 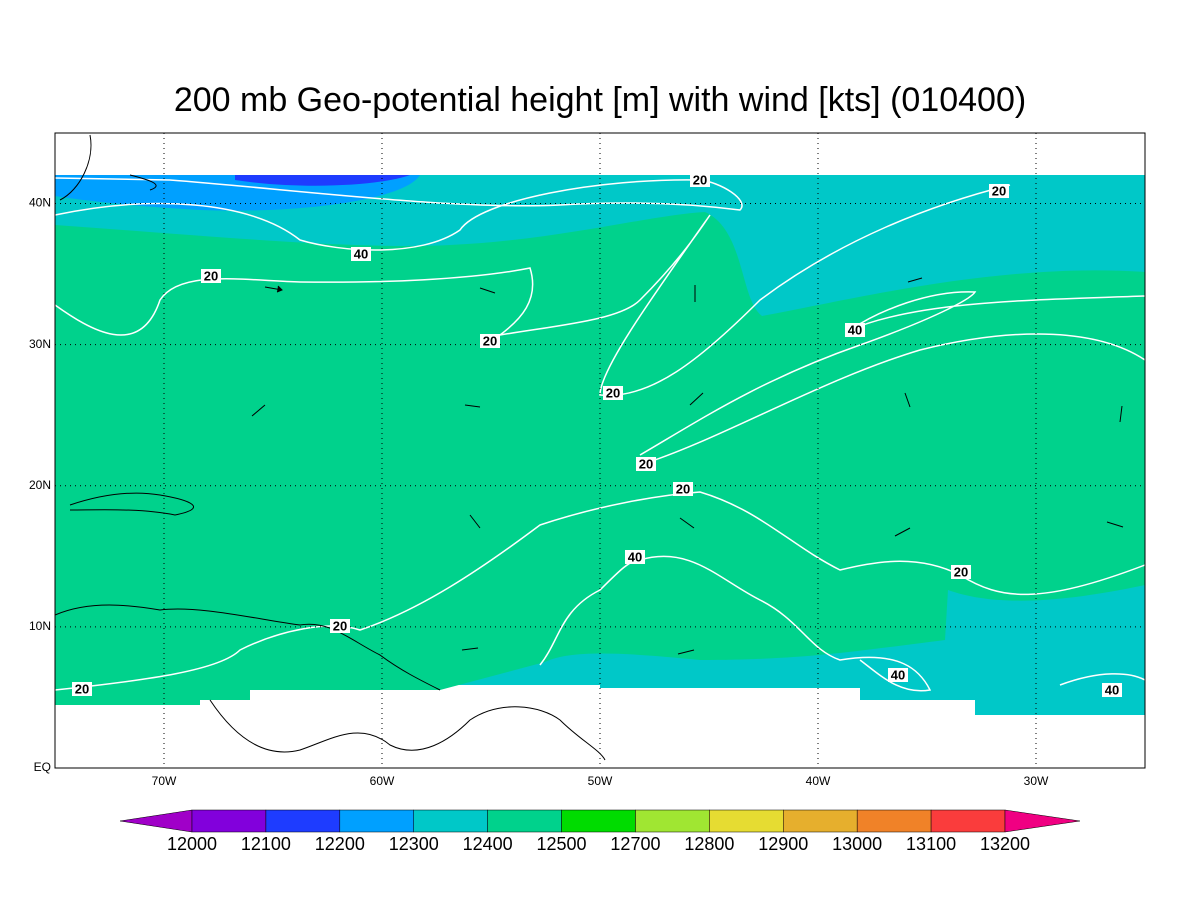 I want to click on colorbar-label: 12000, so click(x=192, y=844).